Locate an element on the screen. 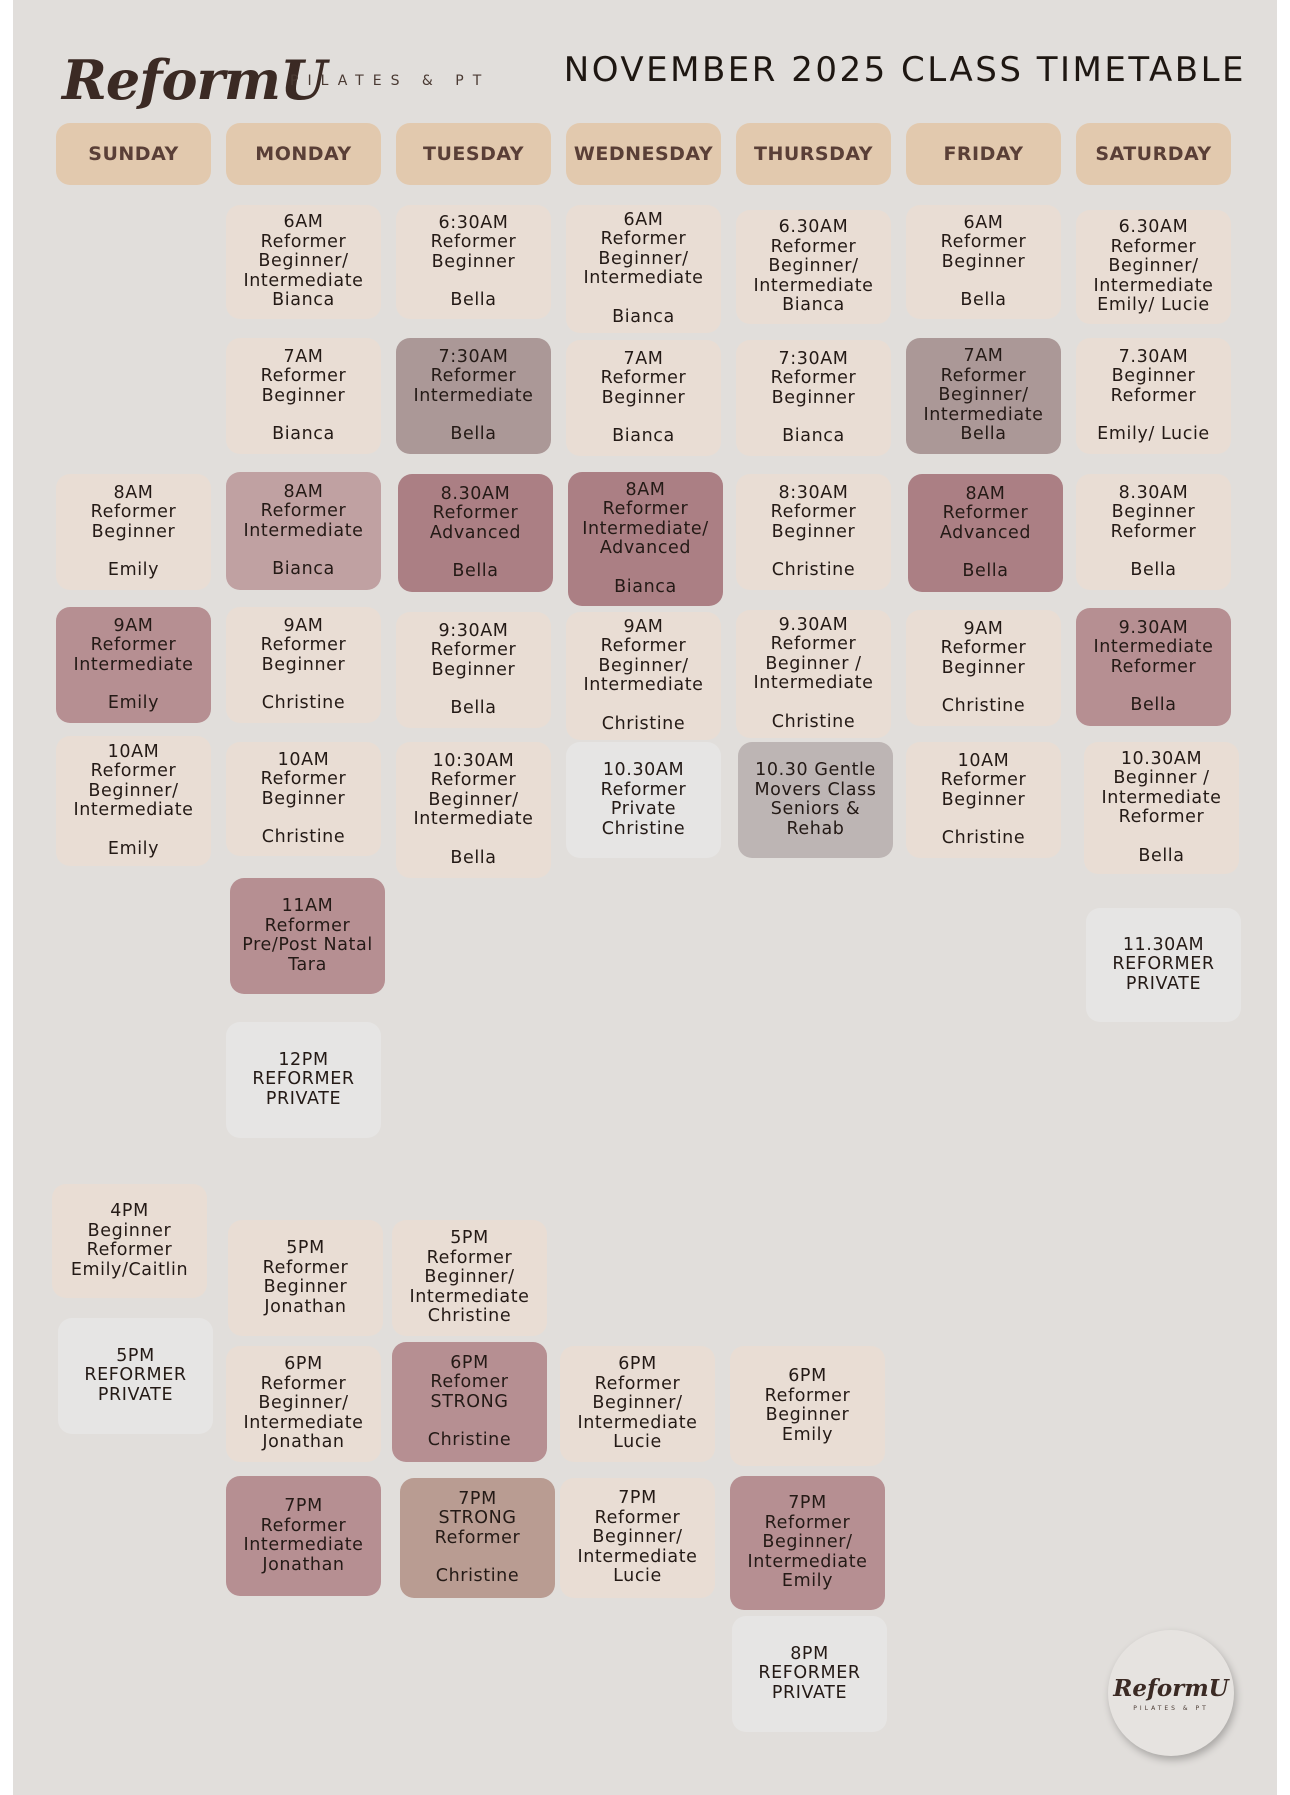  class-card: 8:30AM Reformer Beginner Christine is located at coordinates (813, 532).